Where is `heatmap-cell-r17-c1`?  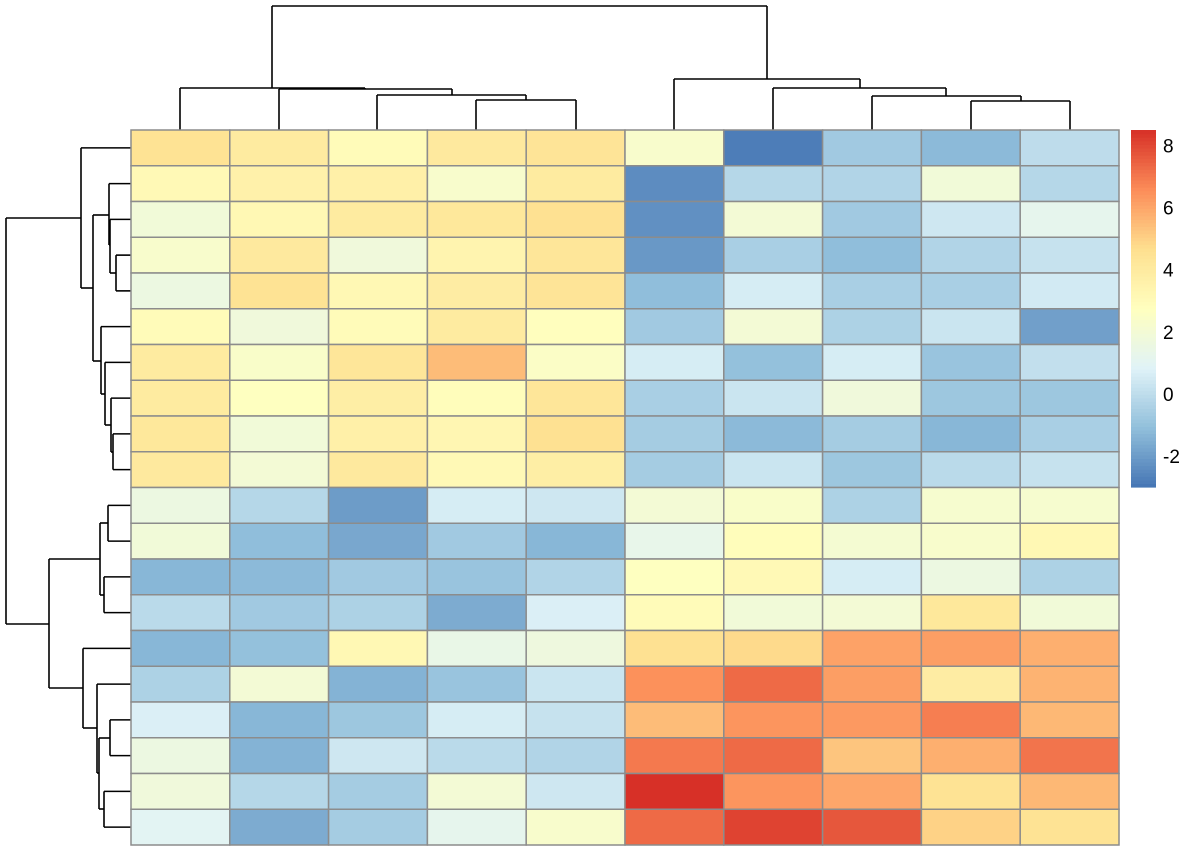
heatmap-cell-r17-c1 is located at coordinates (180, 720).